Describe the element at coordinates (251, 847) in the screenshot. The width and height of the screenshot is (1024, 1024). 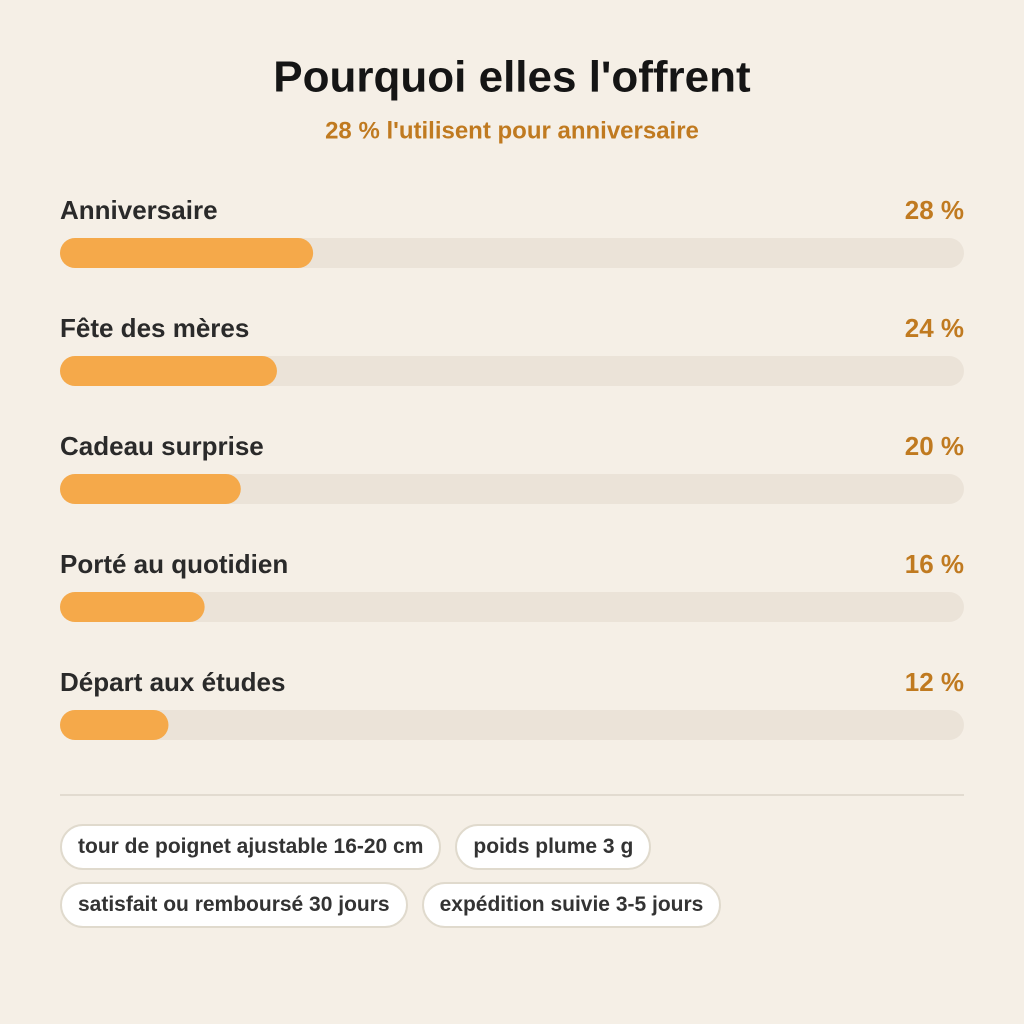
I see `tag: tour de poignet ajustable 16-20 cm` at that location.